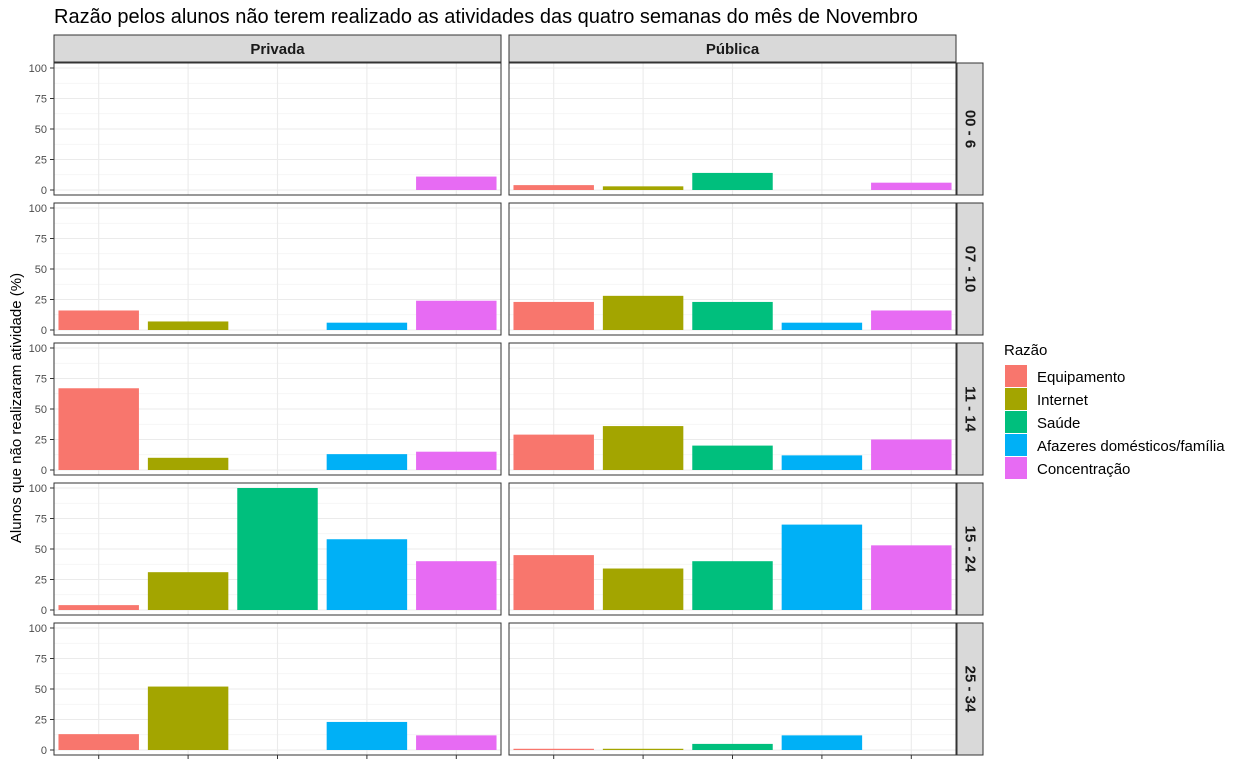 Image resolution: width=1248 pixels, height=768 pixels. Describe the element at coordinates (16, 408) in the screenshot. I see `y-axis-title: Alunos que não realizaram atividade (%)` at that location.